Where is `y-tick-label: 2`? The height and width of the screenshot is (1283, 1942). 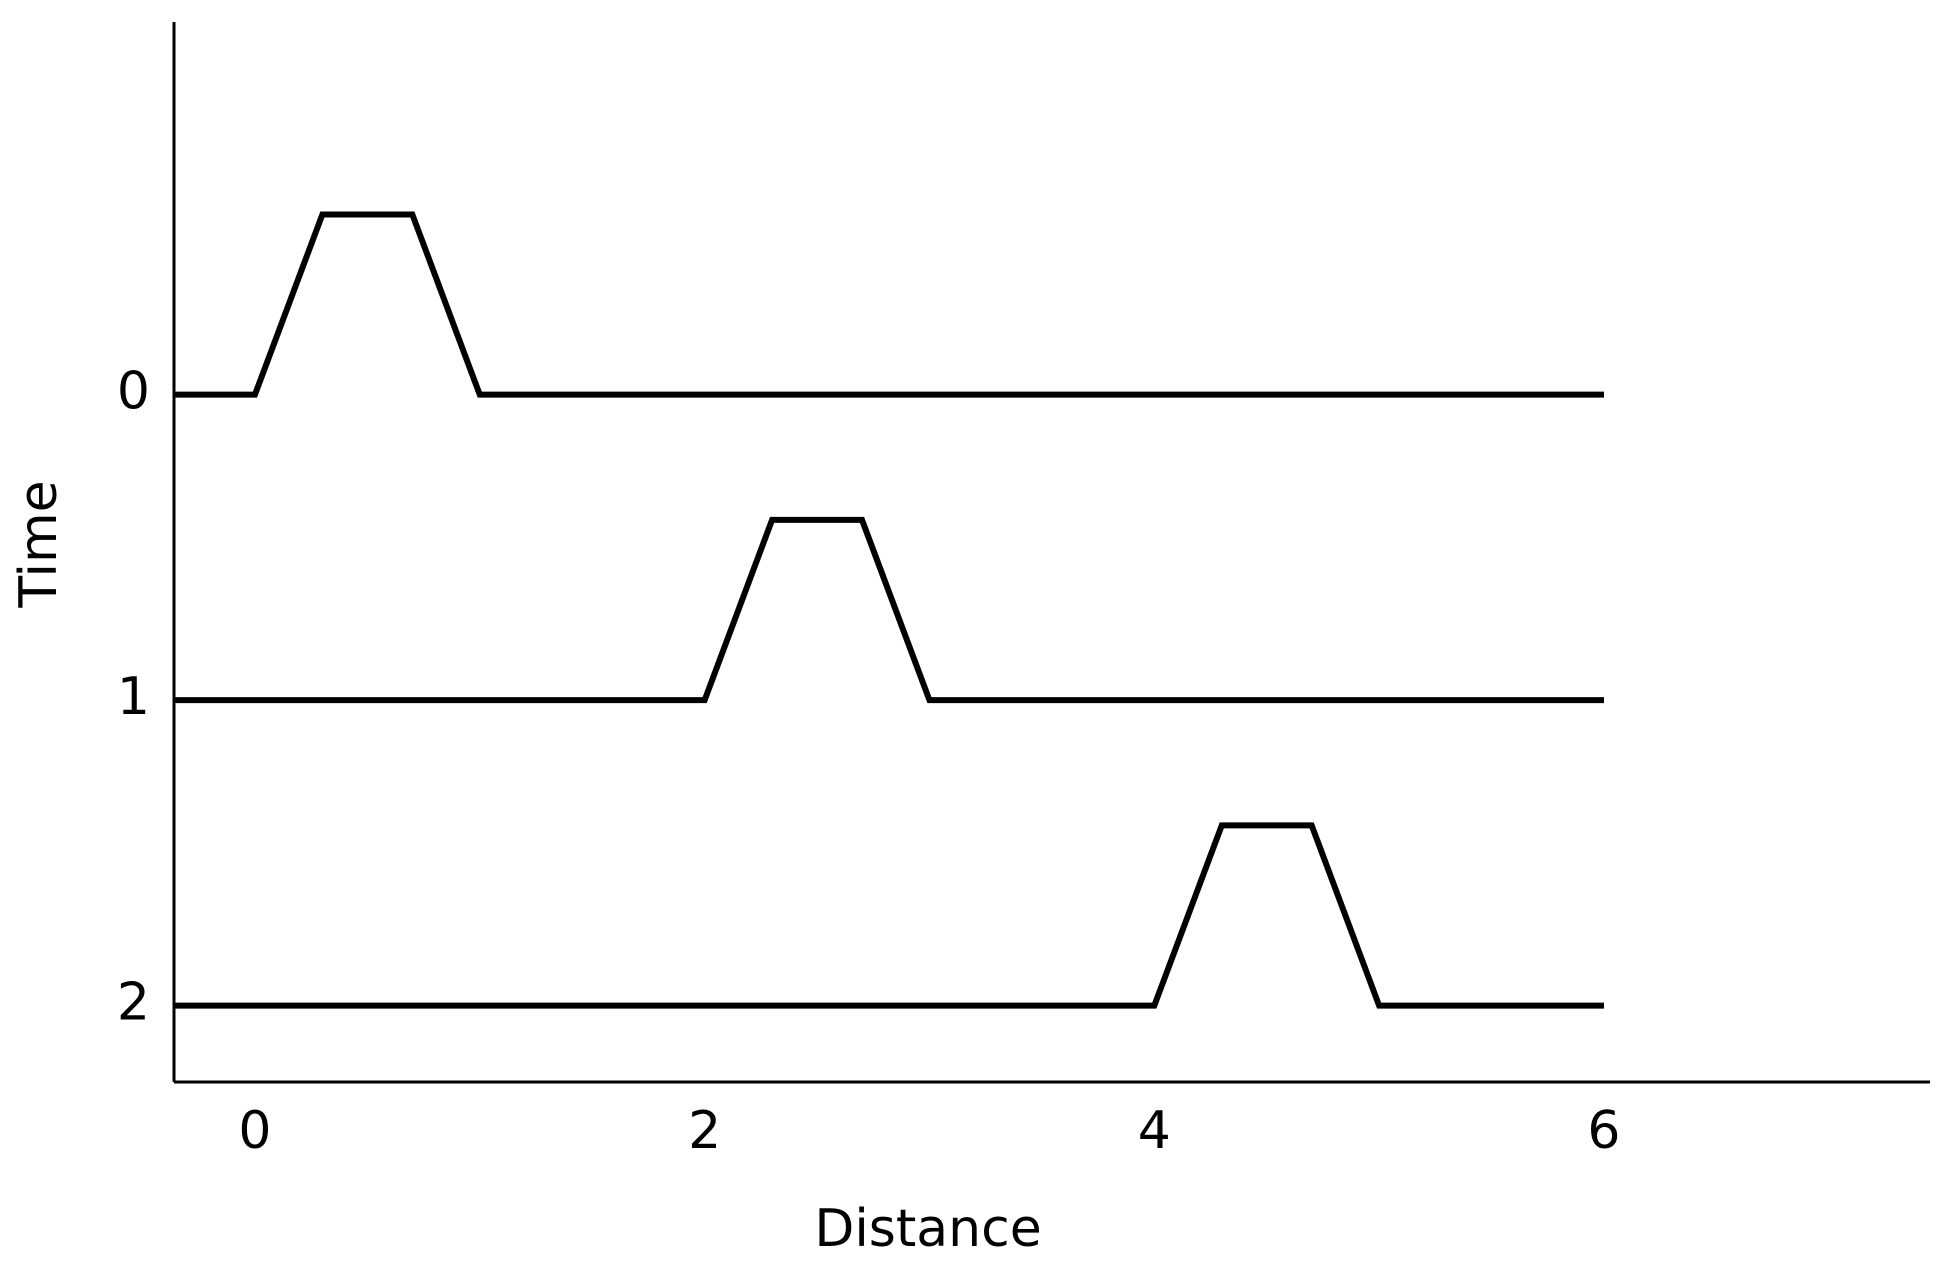
y-tick-label: 2 is located at coordinates (133, 1003).